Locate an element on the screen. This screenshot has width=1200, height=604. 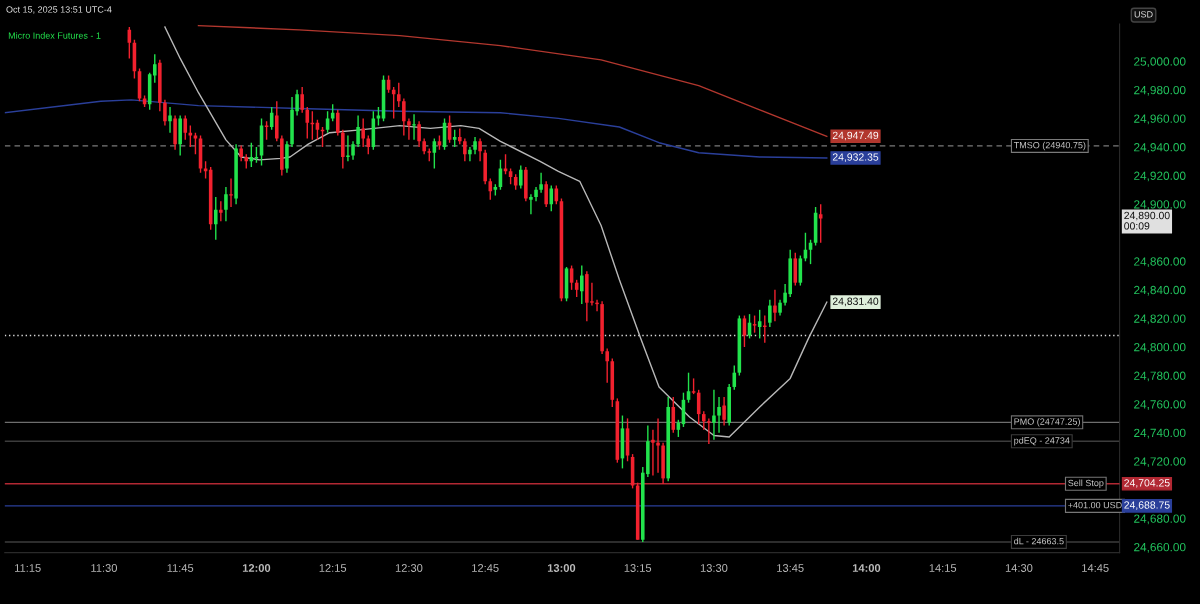
x-tick-label: 11:30 is located at coordinates (104, 568).